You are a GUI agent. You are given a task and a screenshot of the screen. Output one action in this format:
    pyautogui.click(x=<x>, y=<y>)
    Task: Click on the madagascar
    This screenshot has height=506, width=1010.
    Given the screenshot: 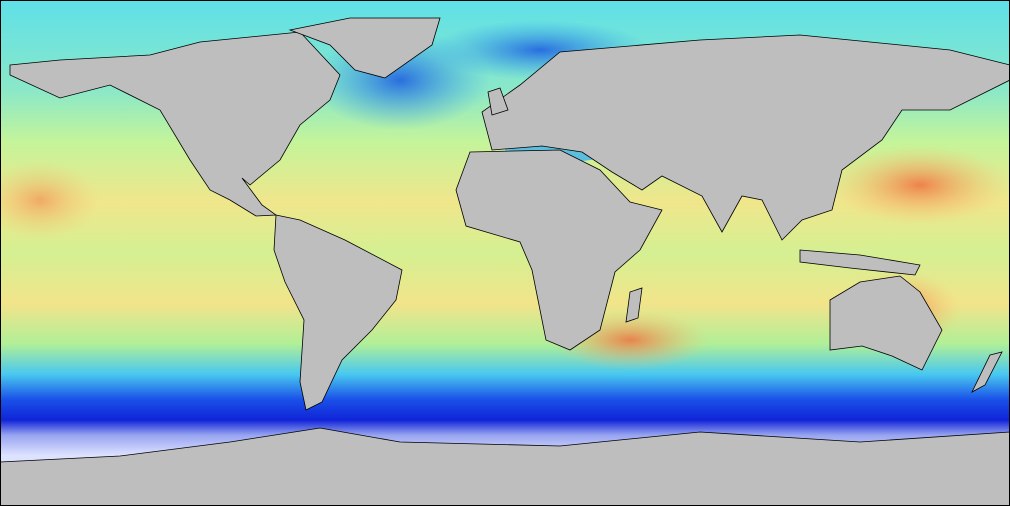 What is the action you would take?
    pyautogui.click(x=634, y=305)
    